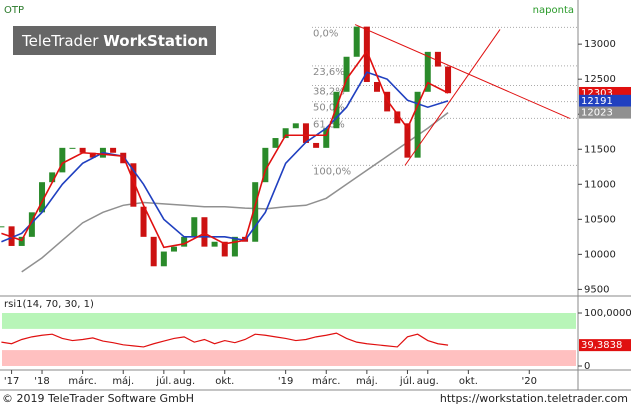  I want to click on x-tick-label: '18, so click(41, 381).